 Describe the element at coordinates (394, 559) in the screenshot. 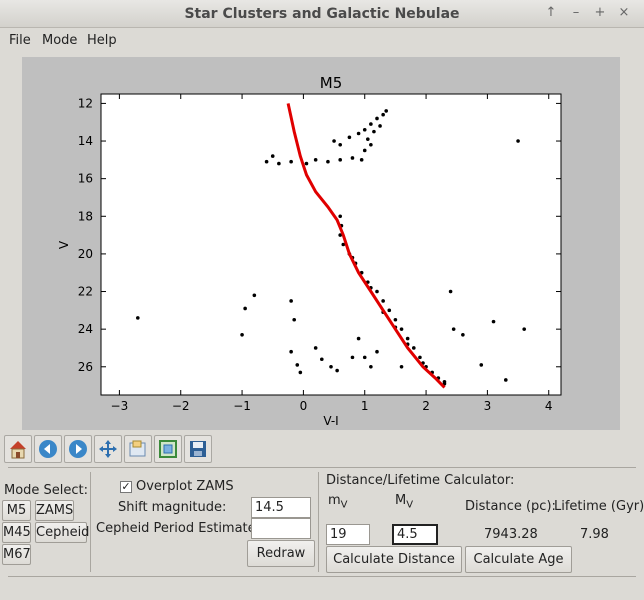

I see `calculate-distance-button: Calculate Distance` at that location.